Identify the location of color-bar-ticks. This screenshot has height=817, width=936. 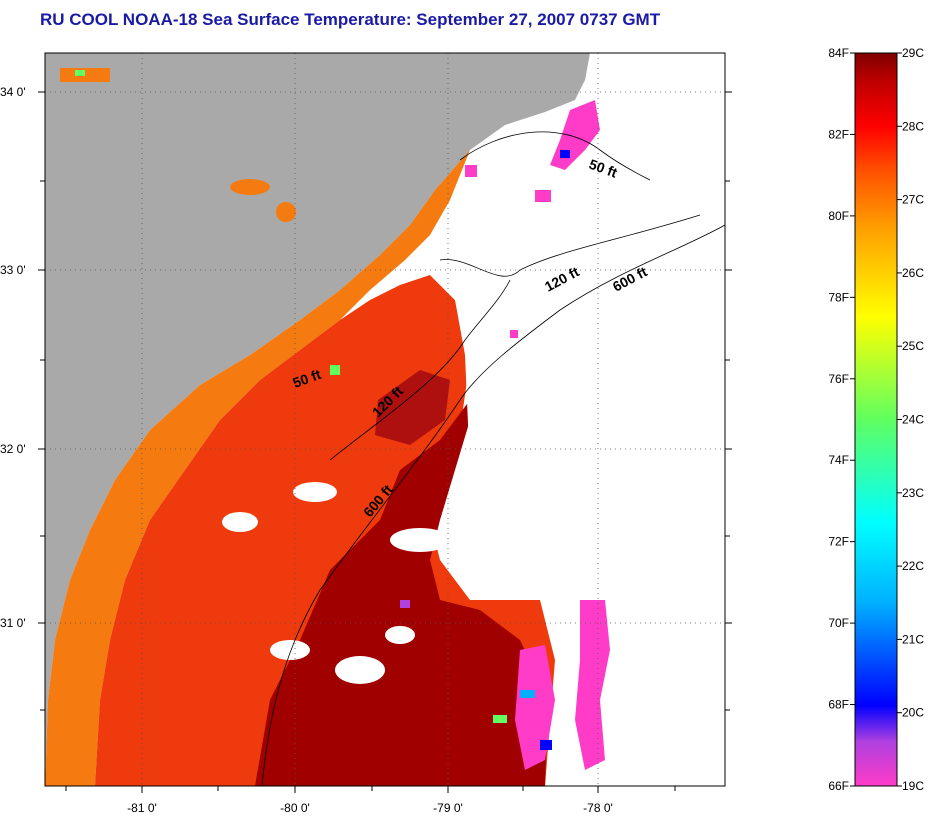
(876, 419).